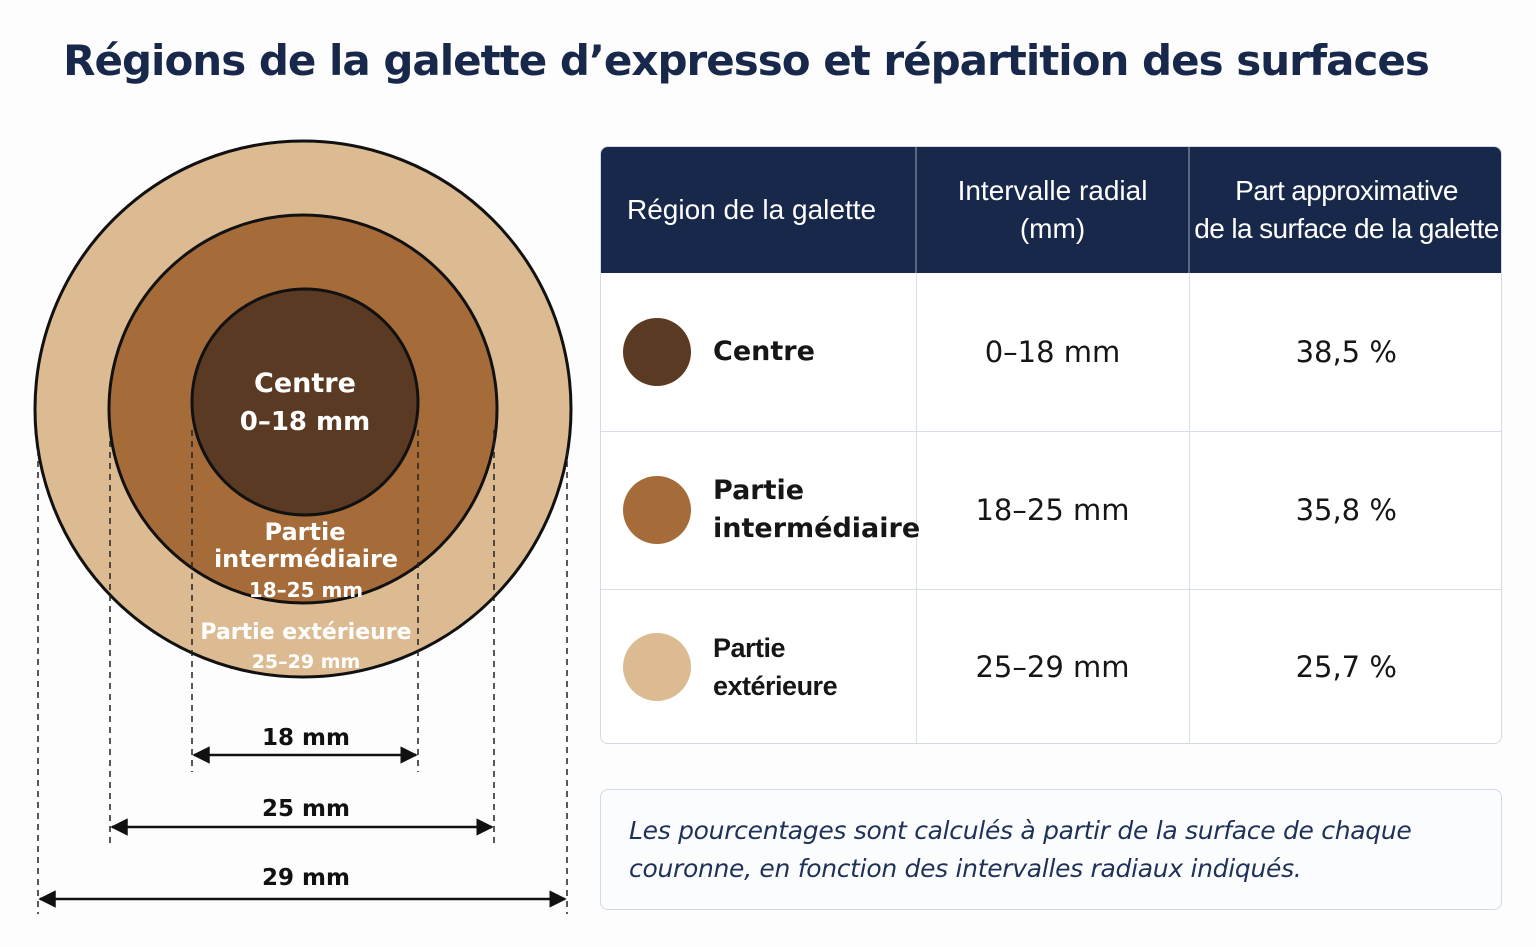 The width and height of the screenshot is (1536, 947). Describe the element at coordinates (305, 402) in the screenshot. I see `centre-disc` at that location.